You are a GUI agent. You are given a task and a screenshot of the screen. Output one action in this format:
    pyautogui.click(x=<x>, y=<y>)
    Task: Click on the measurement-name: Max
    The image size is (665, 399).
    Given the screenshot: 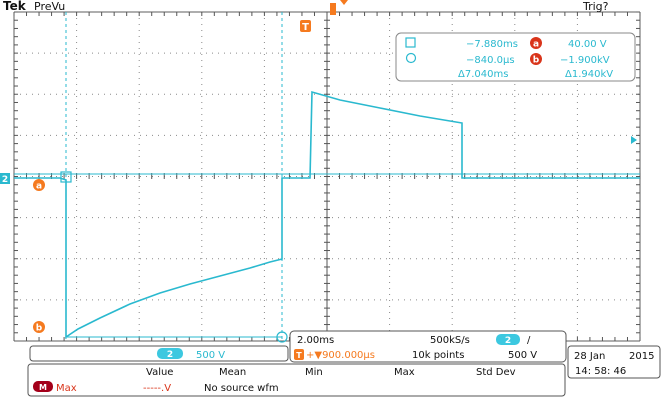 What is the action you would take?
    pyautogui.click(x=66, y=388)
    